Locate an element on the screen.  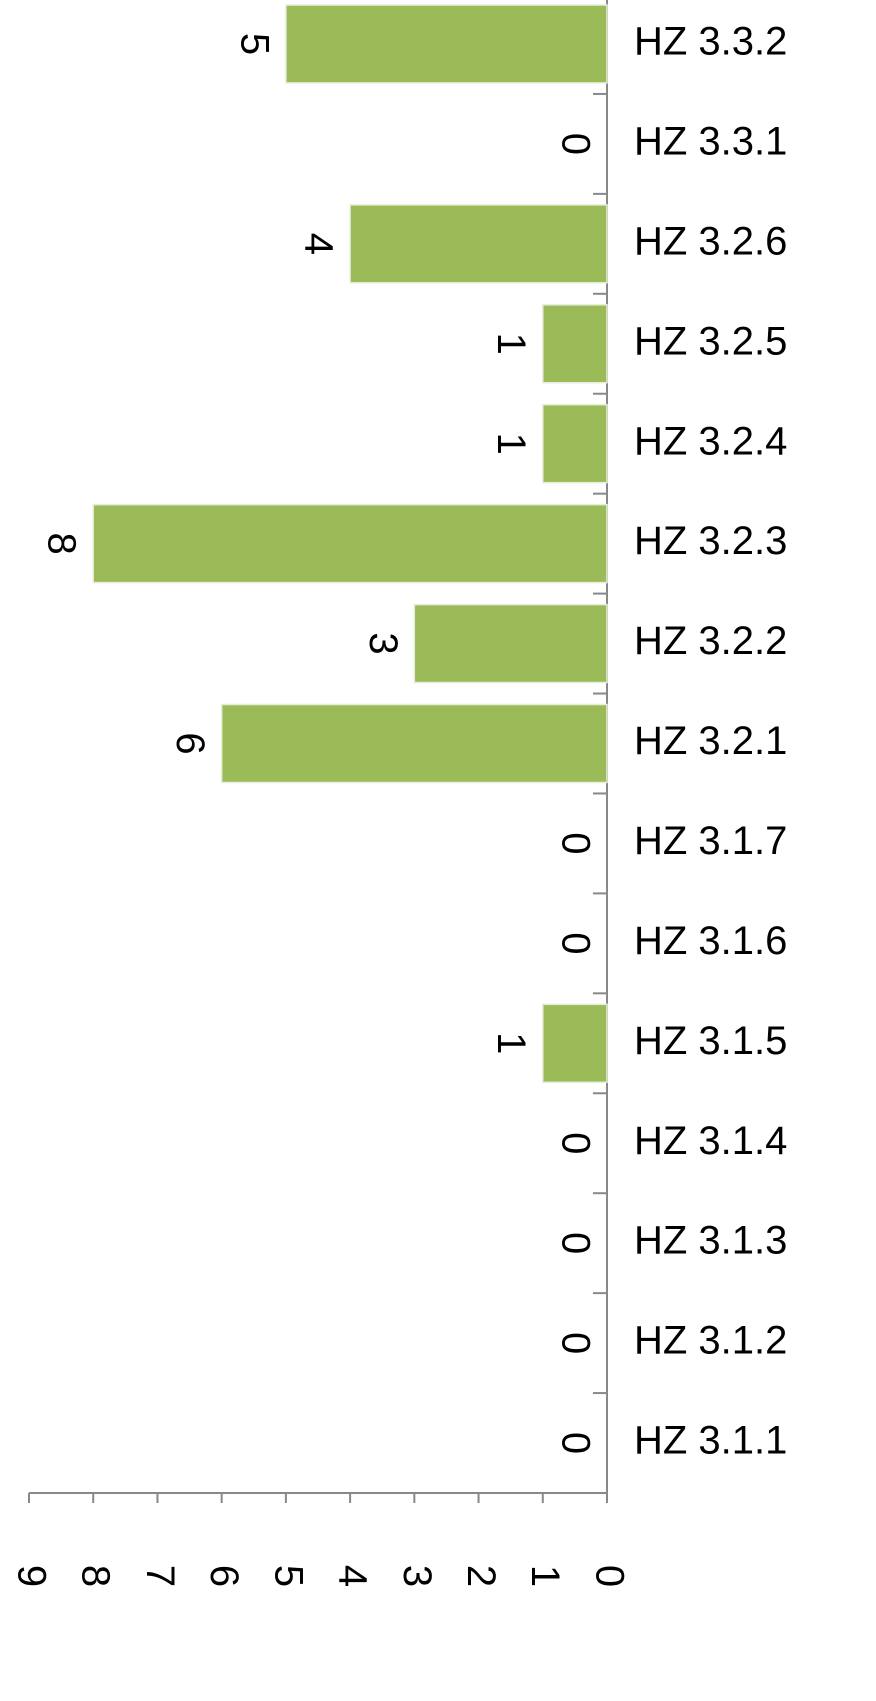
category-label: HZ 3.1.1 is located at coordinates (710, 1441).